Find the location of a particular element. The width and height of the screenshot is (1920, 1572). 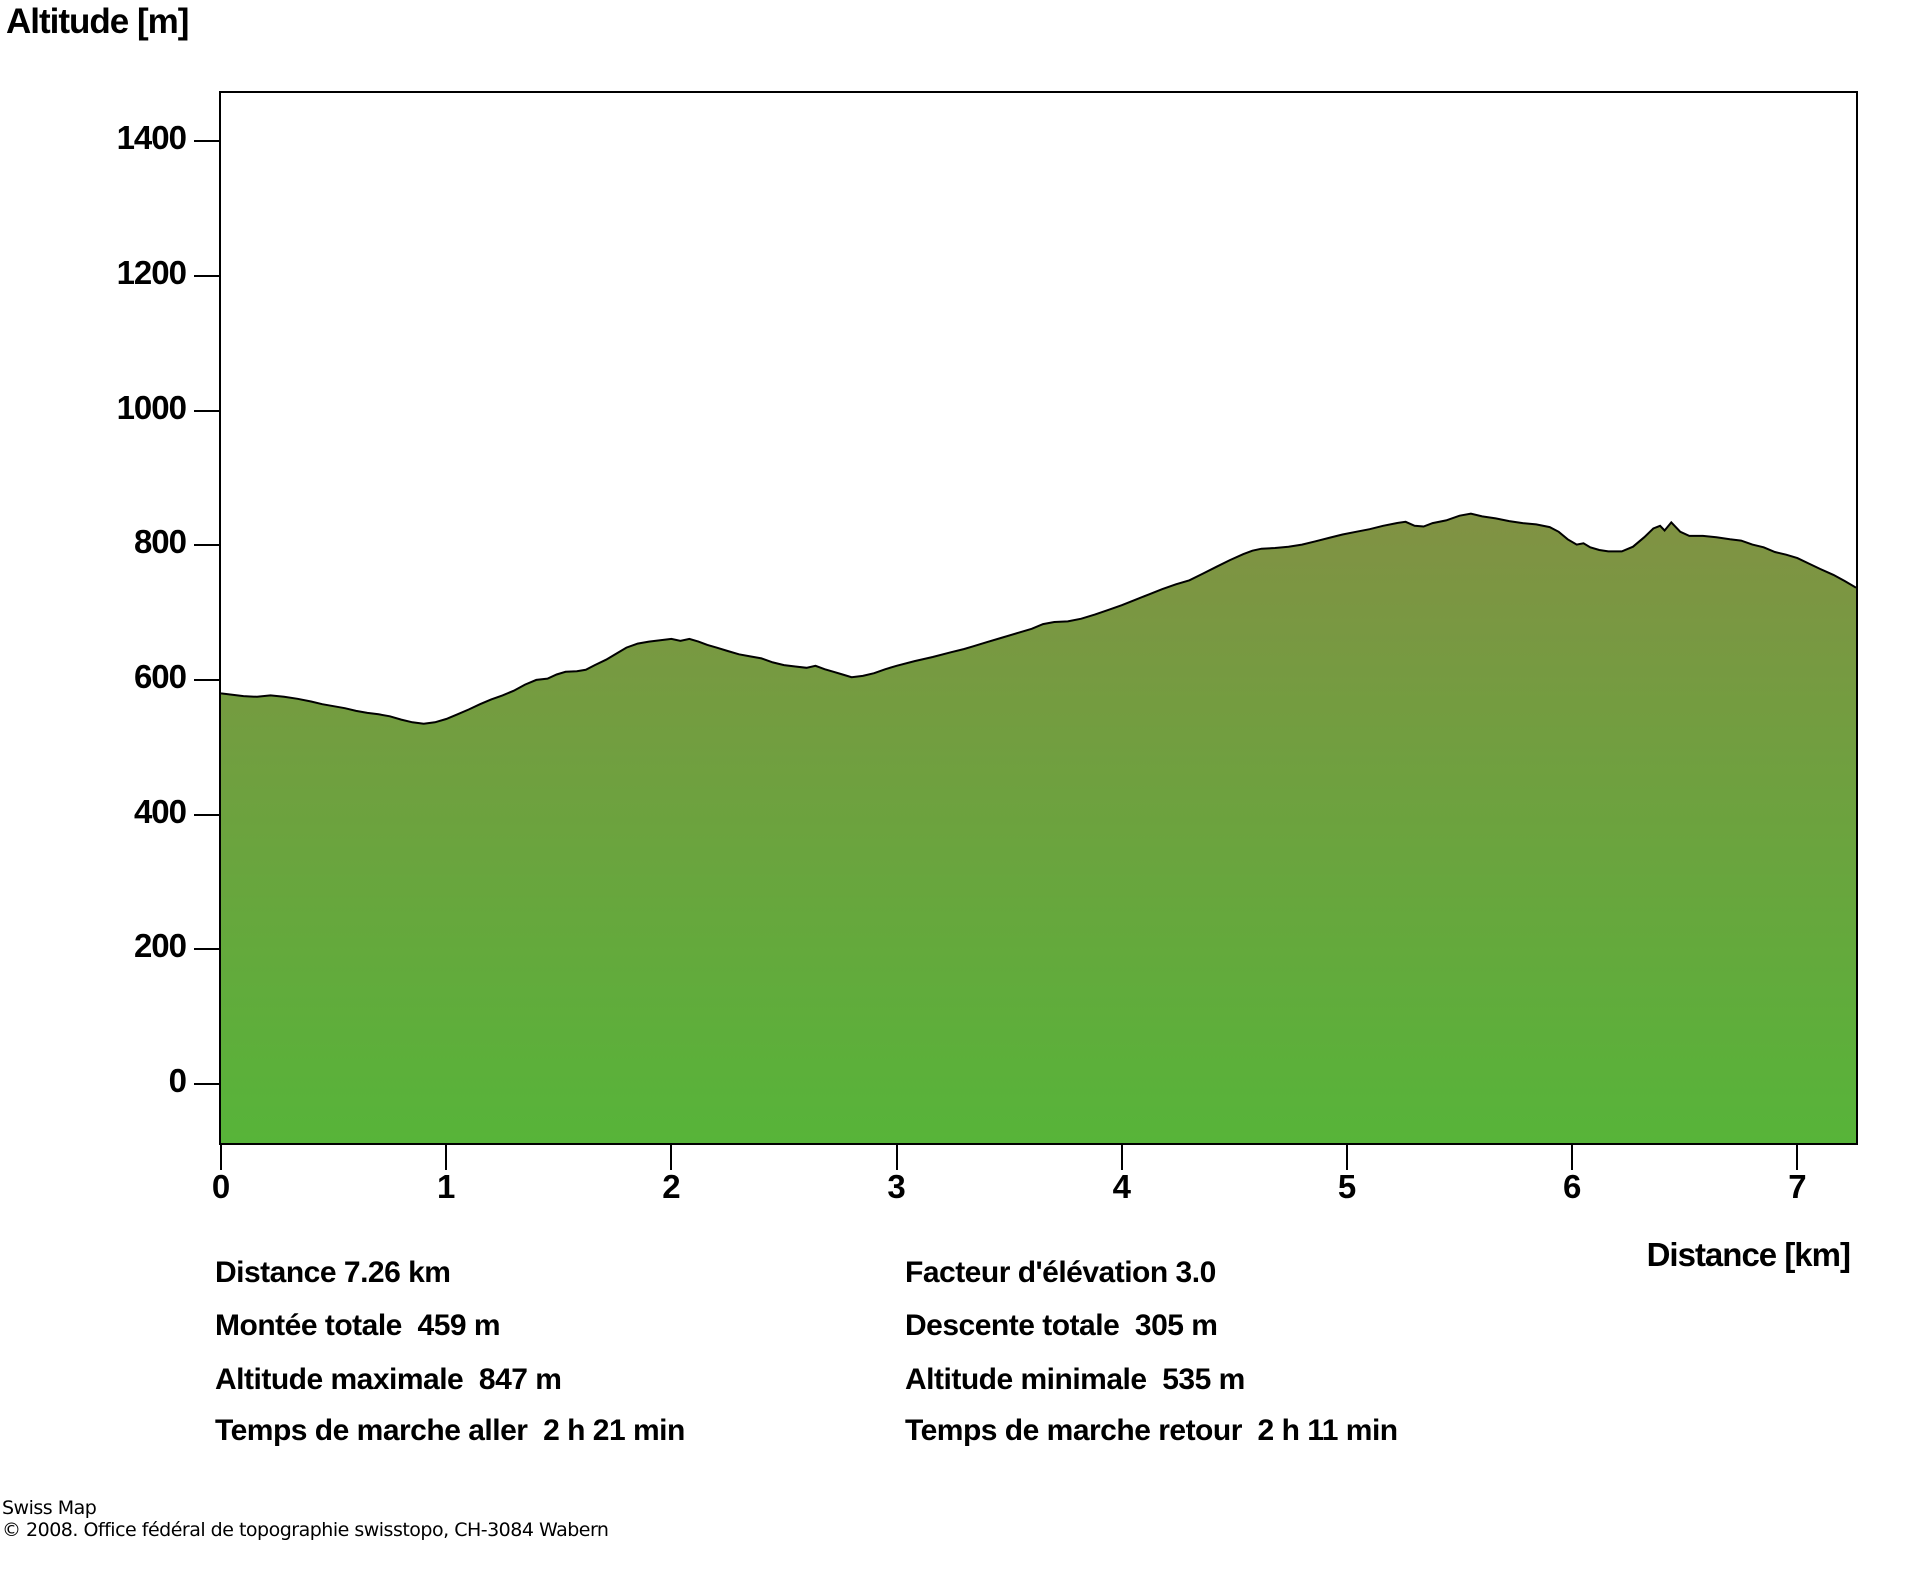

stat-total-ascent: Montée totale 459 m is located at coordinates (358, 1325).